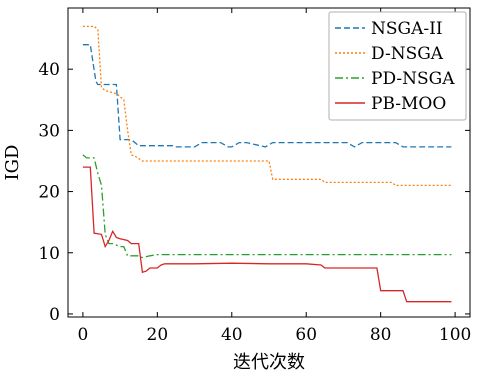 The height and width of the screenshot is (376, 477). Describe the element at coordinates (49, 131) in the screenshot. I see `y-tick-label: 30` at that location.